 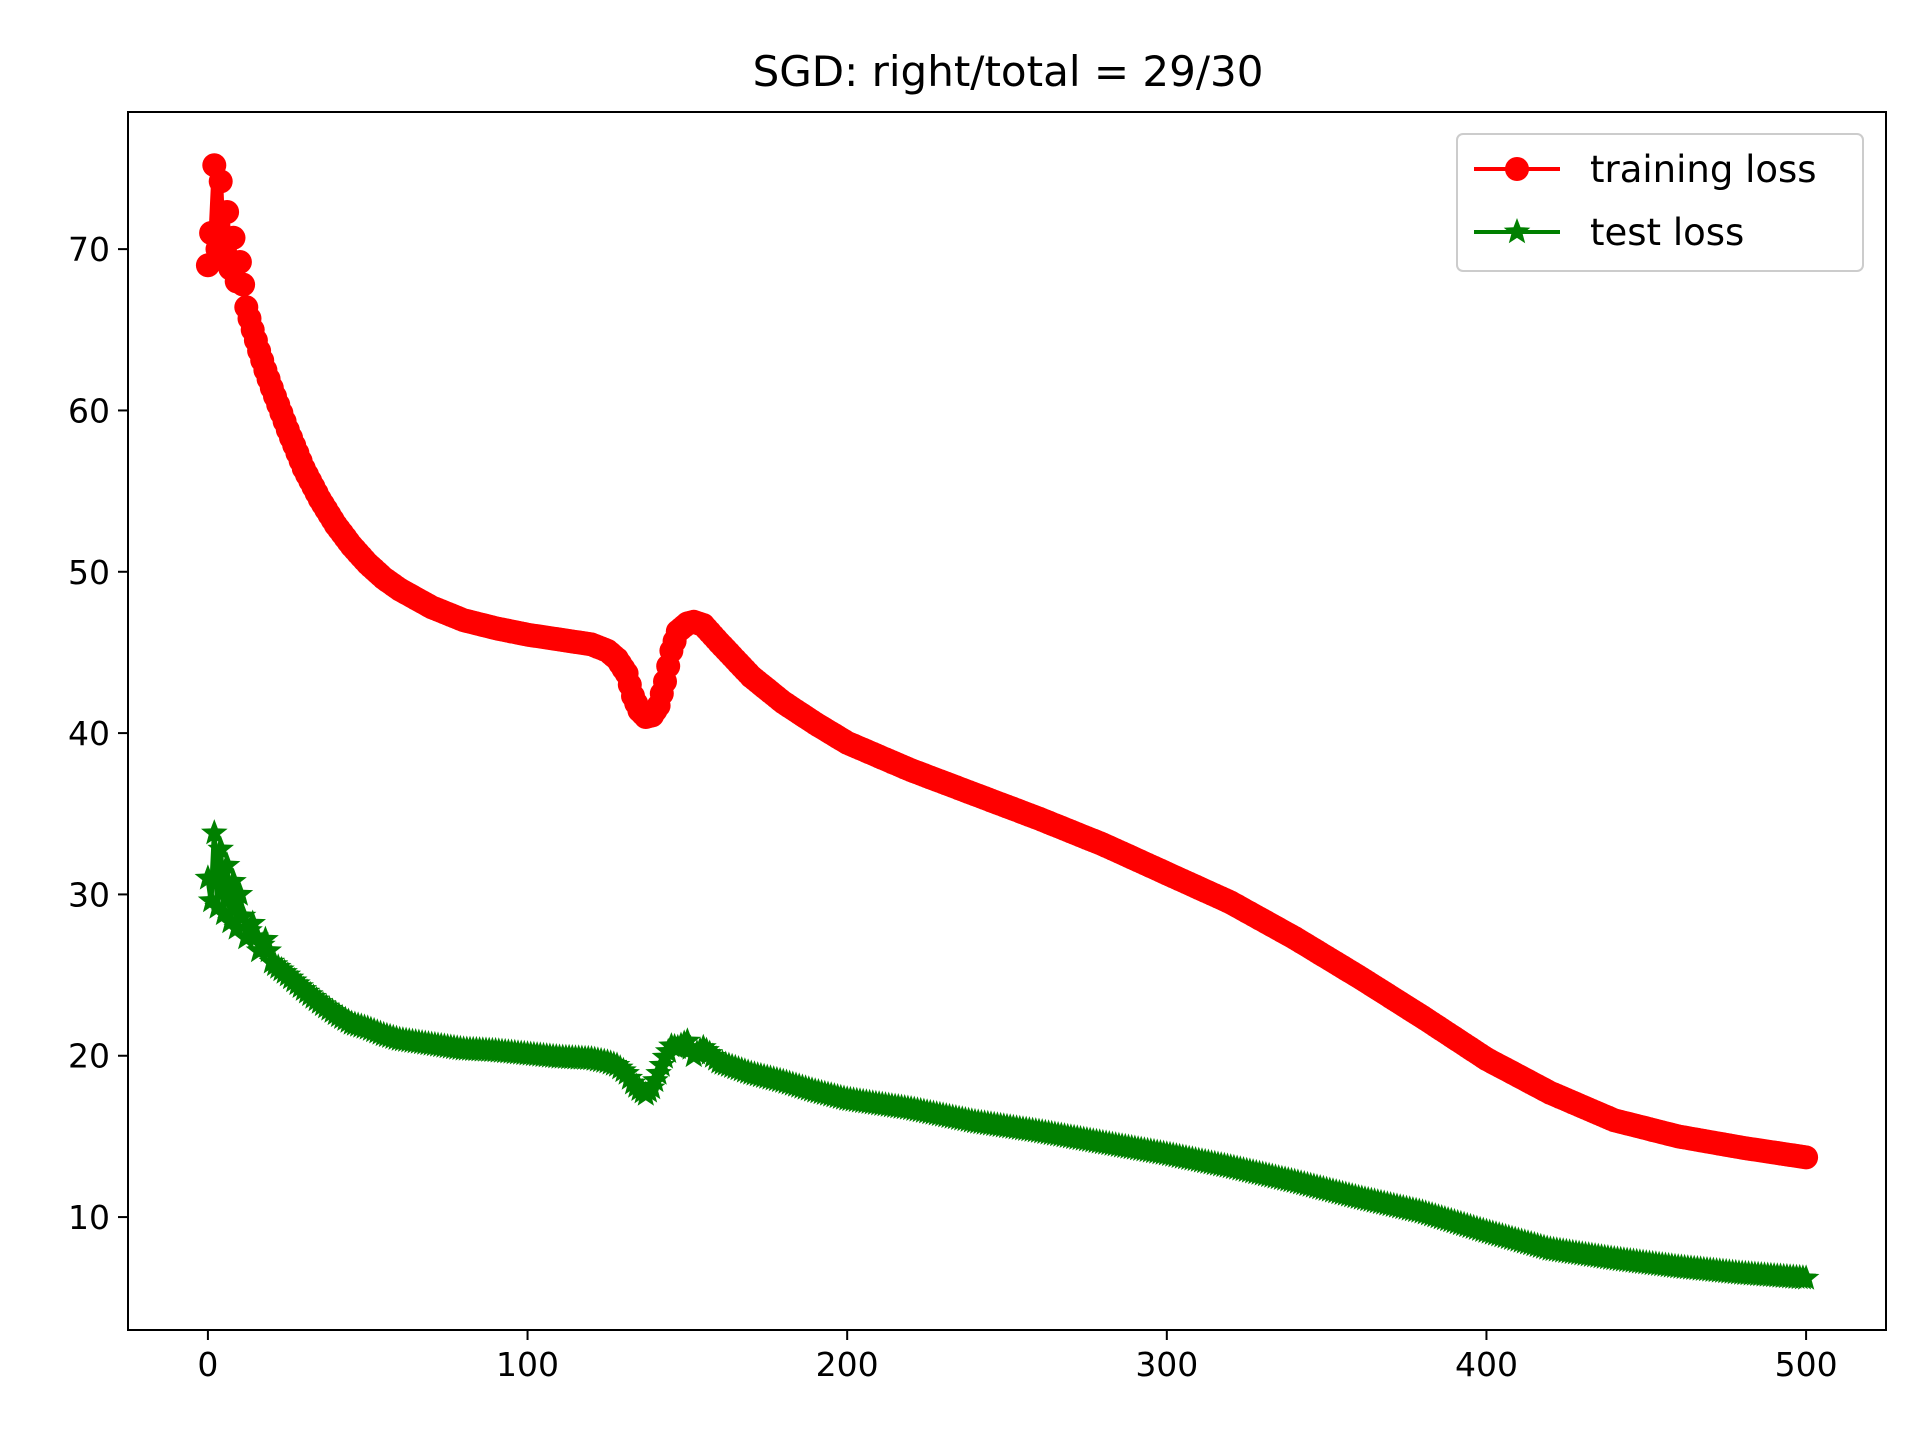 I want to click on y-tick-label: 70, so click(x=89, y=249).